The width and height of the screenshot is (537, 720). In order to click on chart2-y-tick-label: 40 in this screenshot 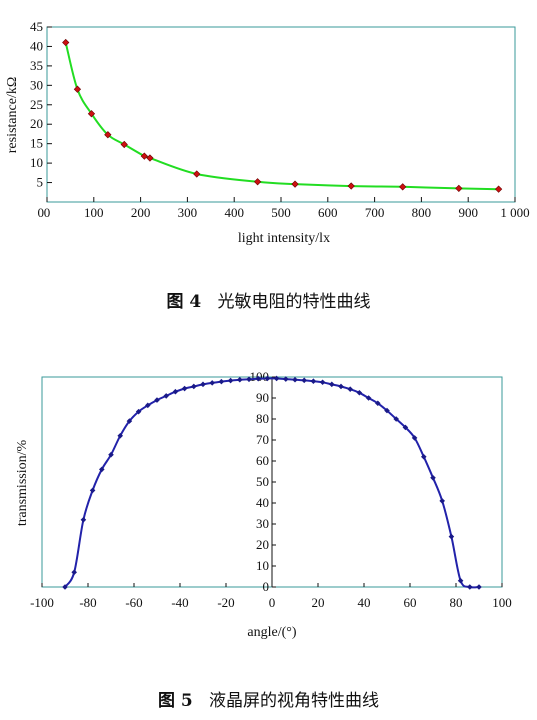, I will do `click(262, 502)`.